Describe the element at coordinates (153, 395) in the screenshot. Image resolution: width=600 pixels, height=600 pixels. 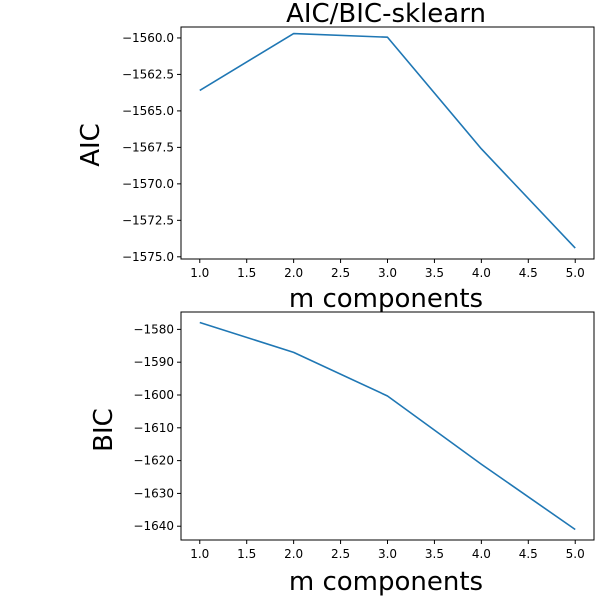
I see `bic-y-tick-label: −1600` at that location.